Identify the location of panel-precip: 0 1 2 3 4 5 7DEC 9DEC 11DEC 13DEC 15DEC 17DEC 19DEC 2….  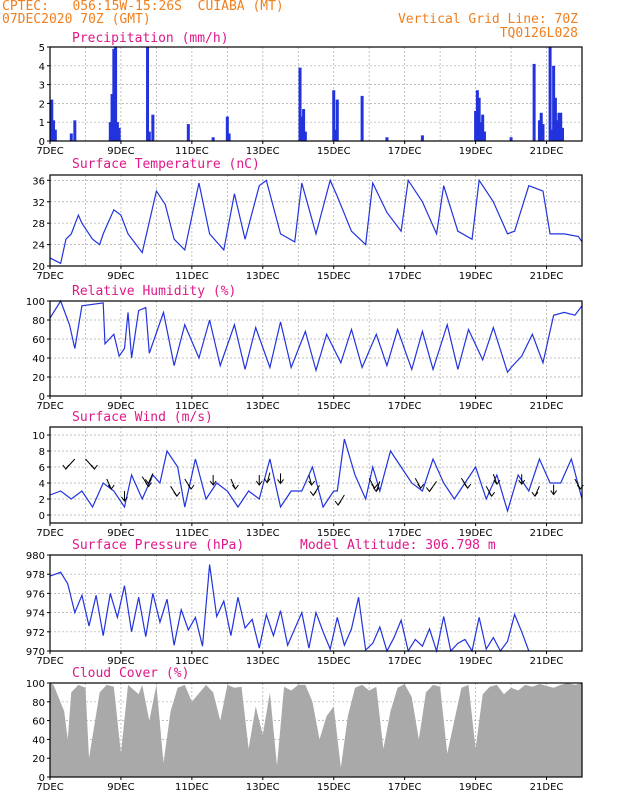
(309, 94).